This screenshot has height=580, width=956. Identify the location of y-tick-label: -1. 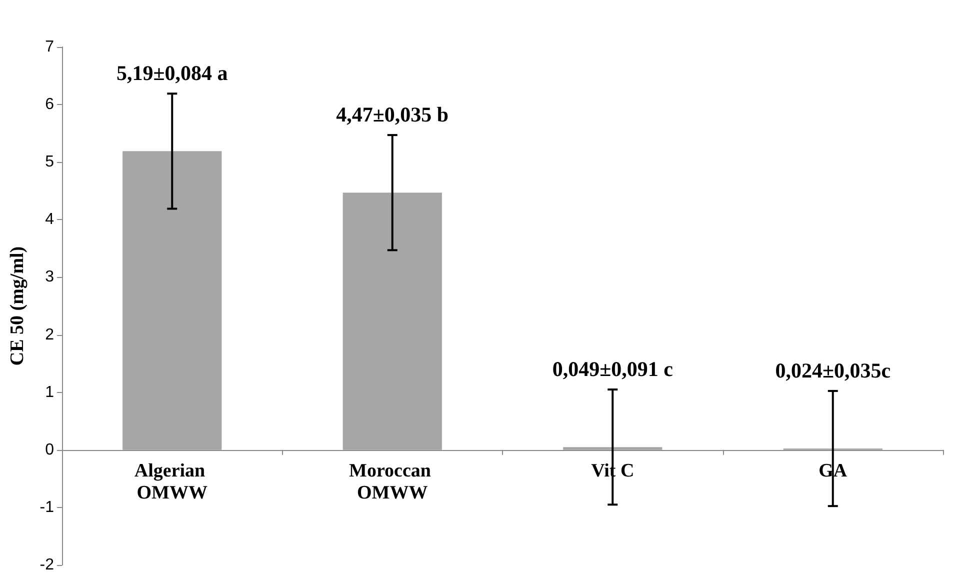
(47, 507).